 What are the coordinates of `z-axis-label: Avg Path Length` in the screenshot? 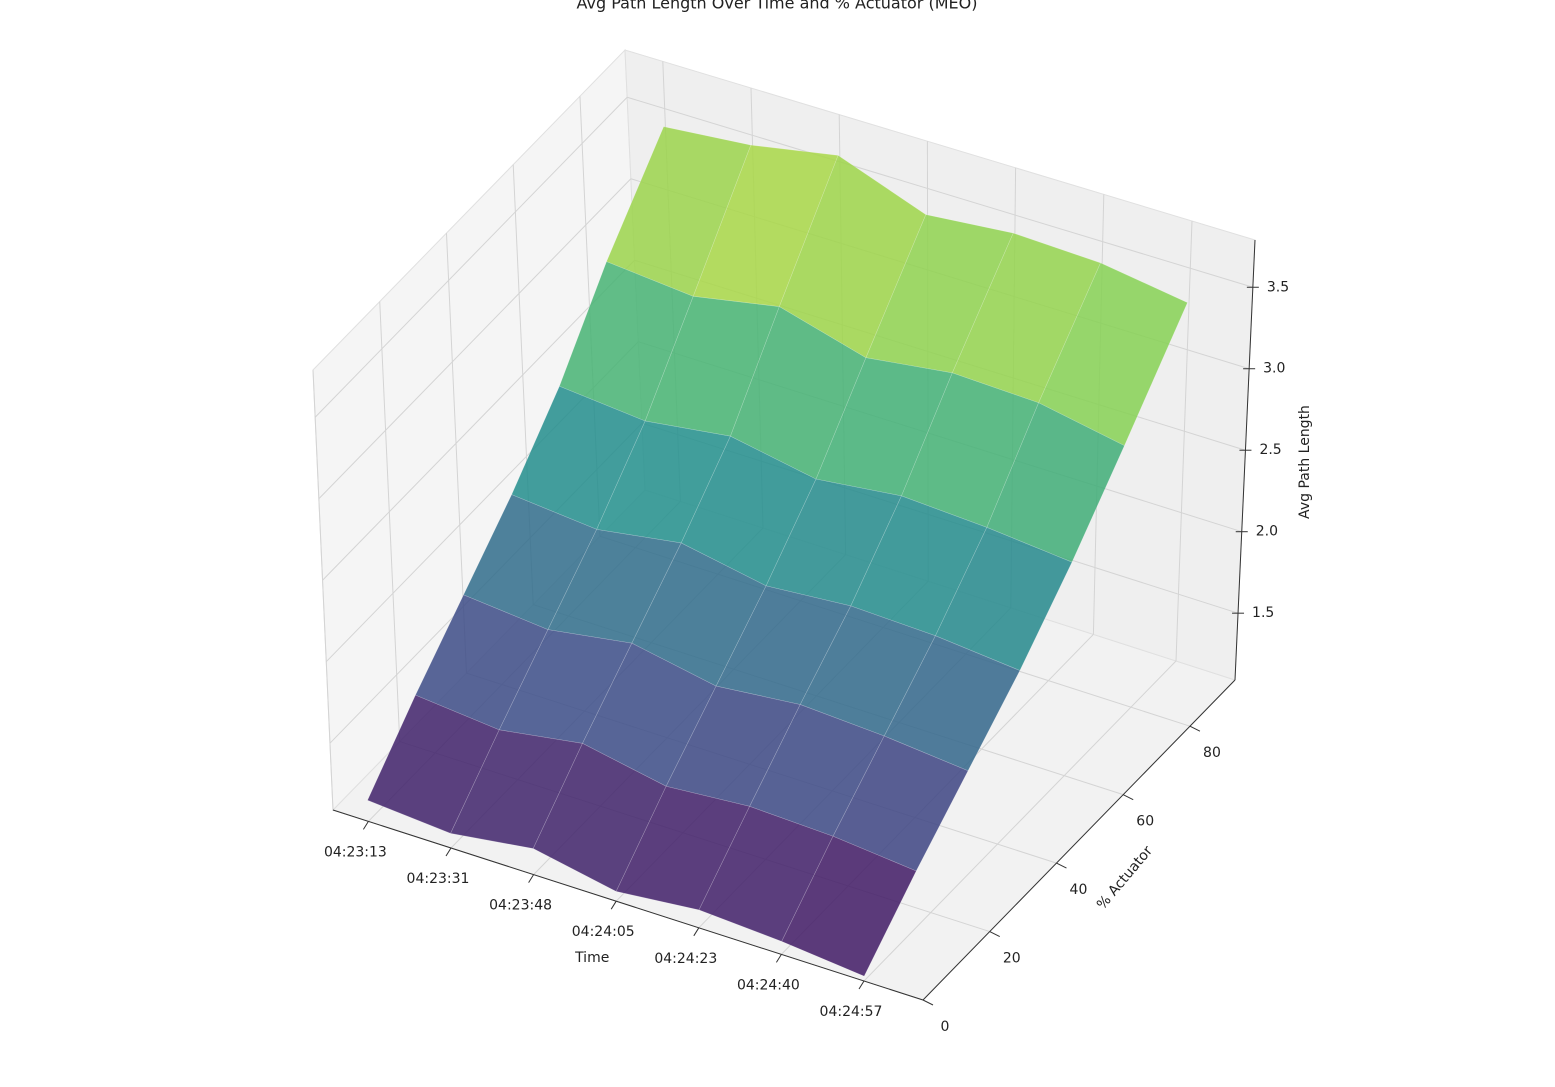 It's located at (1305, 462).